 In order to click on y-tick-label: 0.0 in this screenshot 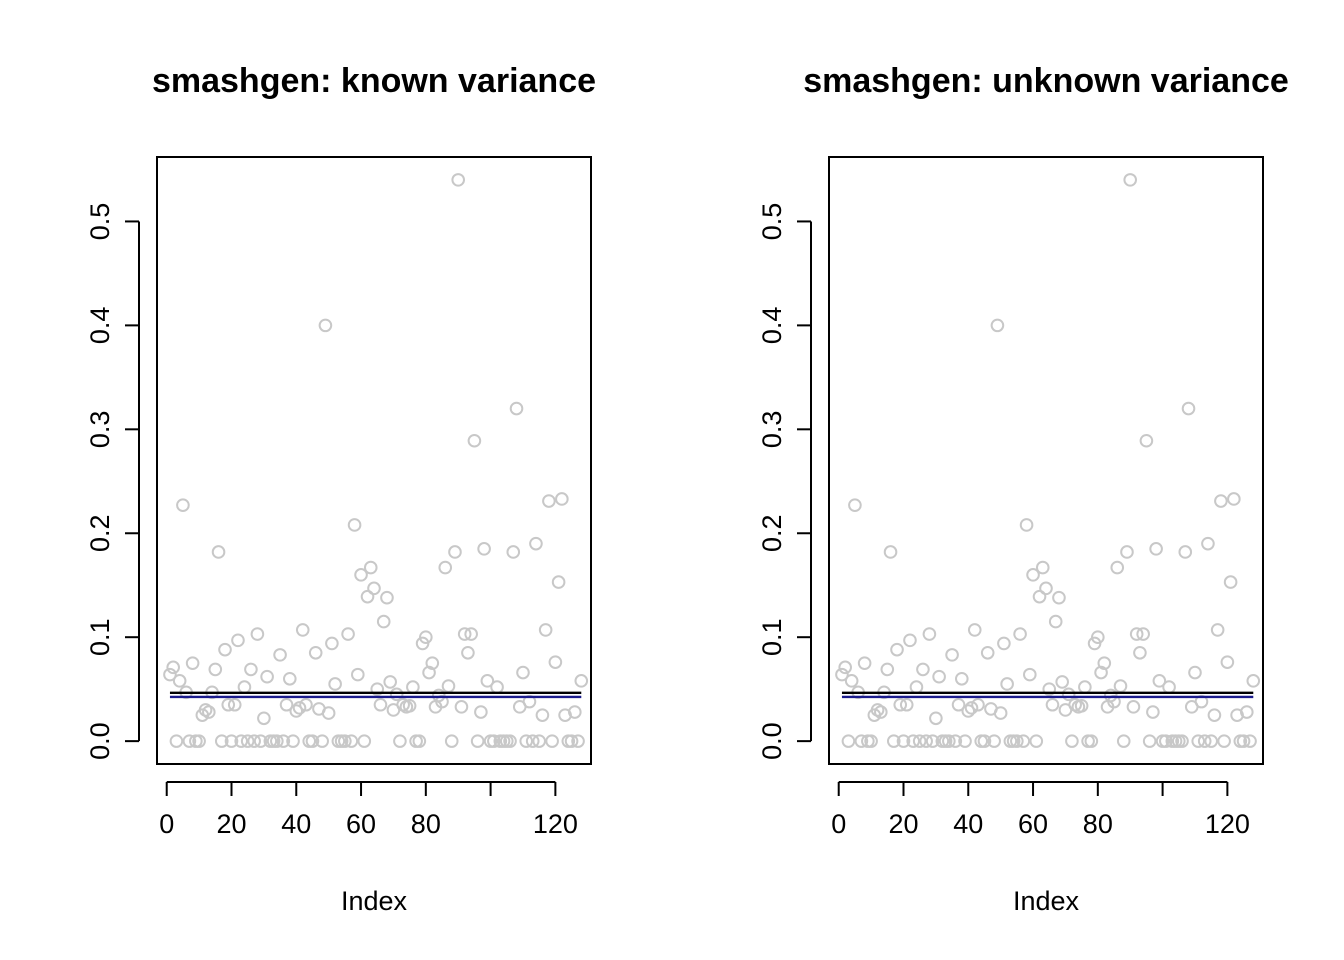, I will do `click(772, 741)`.